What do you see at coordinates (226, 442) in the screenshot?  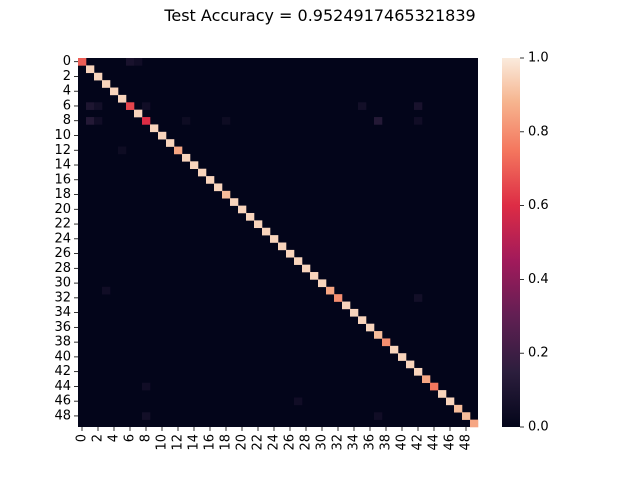 I see `x-tick-label: 18` at bounding box center [226, 442].